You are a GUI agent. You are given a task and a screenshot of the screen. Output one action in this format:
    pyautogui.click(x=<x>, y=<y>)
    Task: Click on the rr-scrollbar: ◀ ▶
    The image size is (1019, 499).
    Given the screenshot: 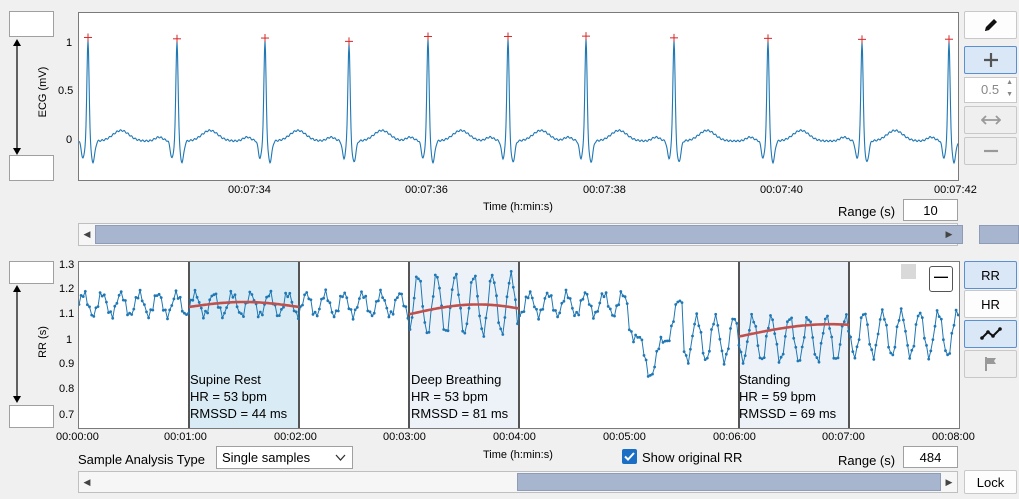 What is the action you would take?
    pyautogui.click(x=518, y=482)
    